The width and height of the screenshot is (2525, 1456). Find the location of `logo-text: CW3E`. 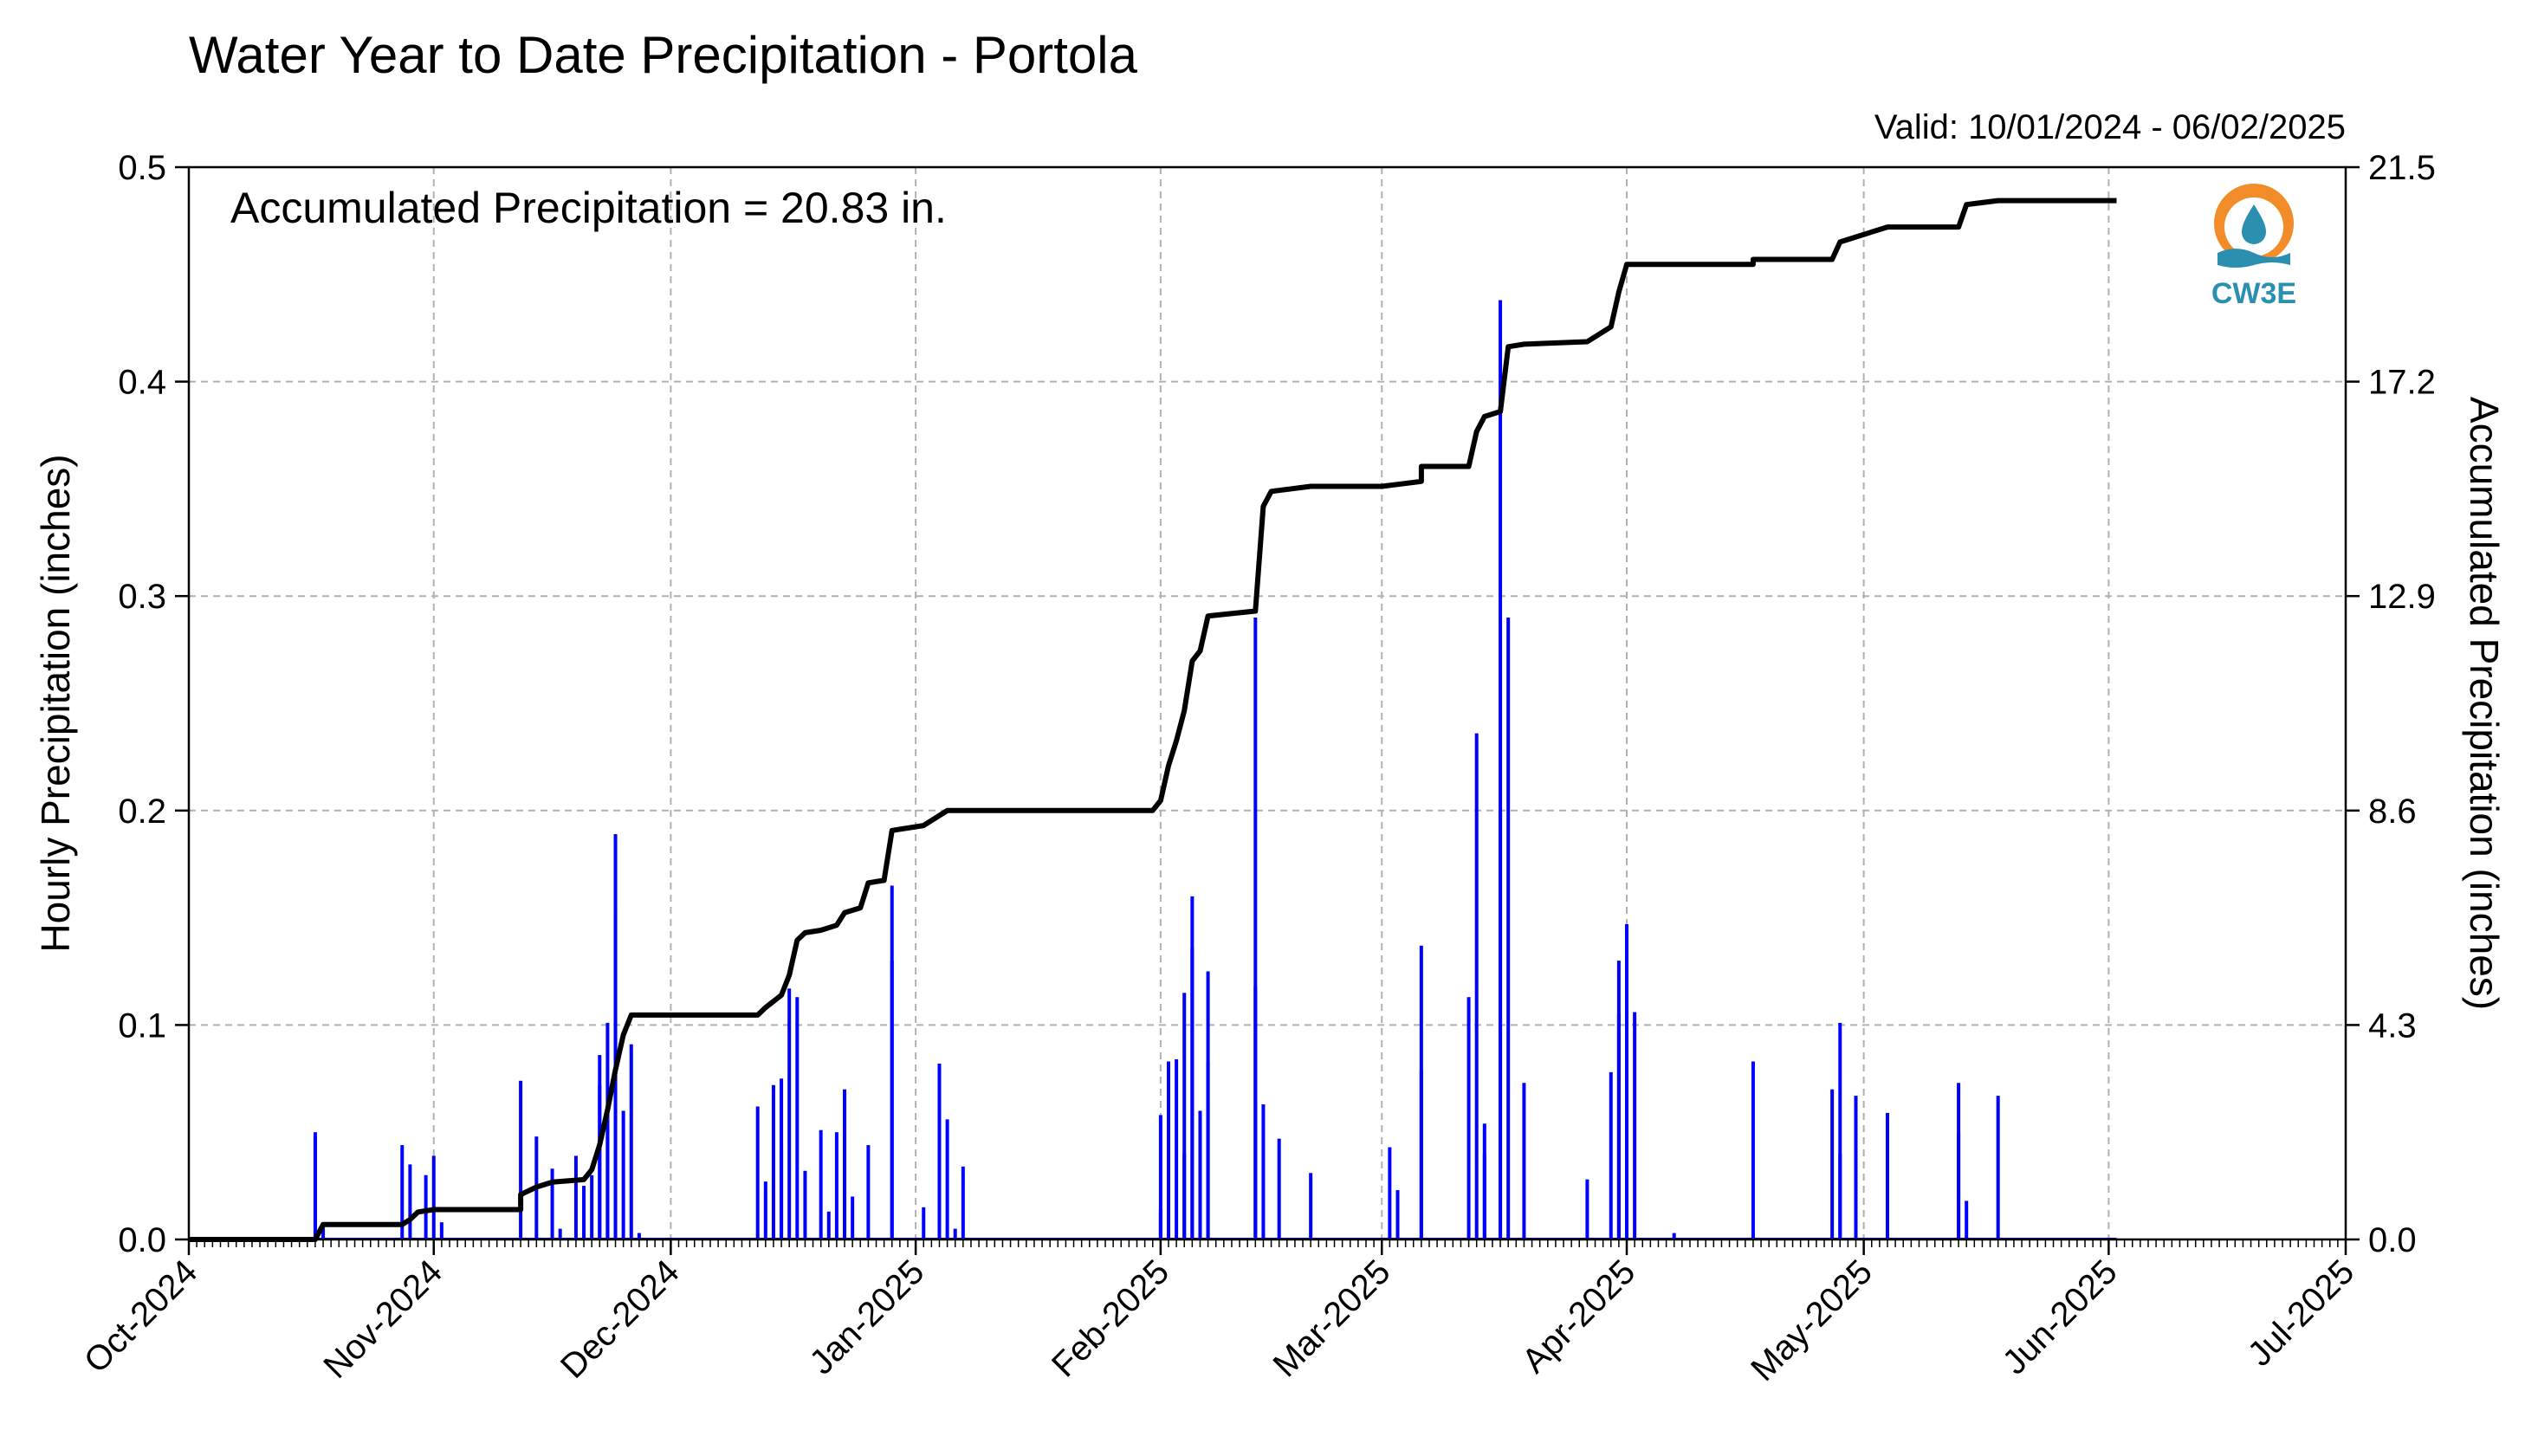

logo-text: CW3E is located at coordinates (2253, 293).